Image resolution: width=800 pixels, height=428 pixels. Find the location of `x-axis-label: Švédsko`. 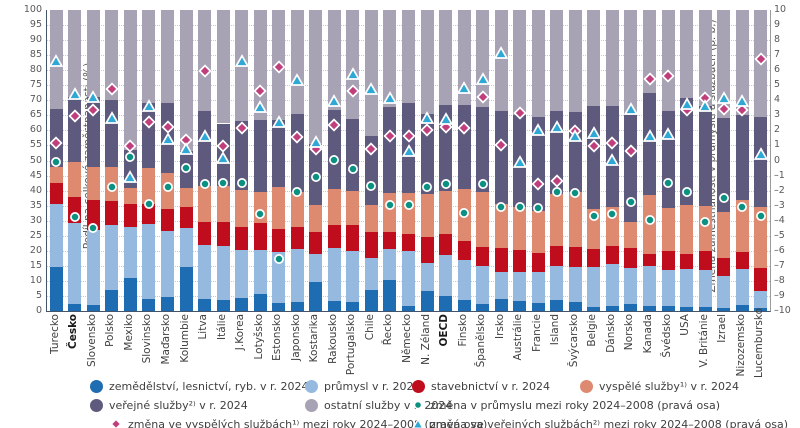

x-axis-label: Švédsko is located at coordinates (666, 336).